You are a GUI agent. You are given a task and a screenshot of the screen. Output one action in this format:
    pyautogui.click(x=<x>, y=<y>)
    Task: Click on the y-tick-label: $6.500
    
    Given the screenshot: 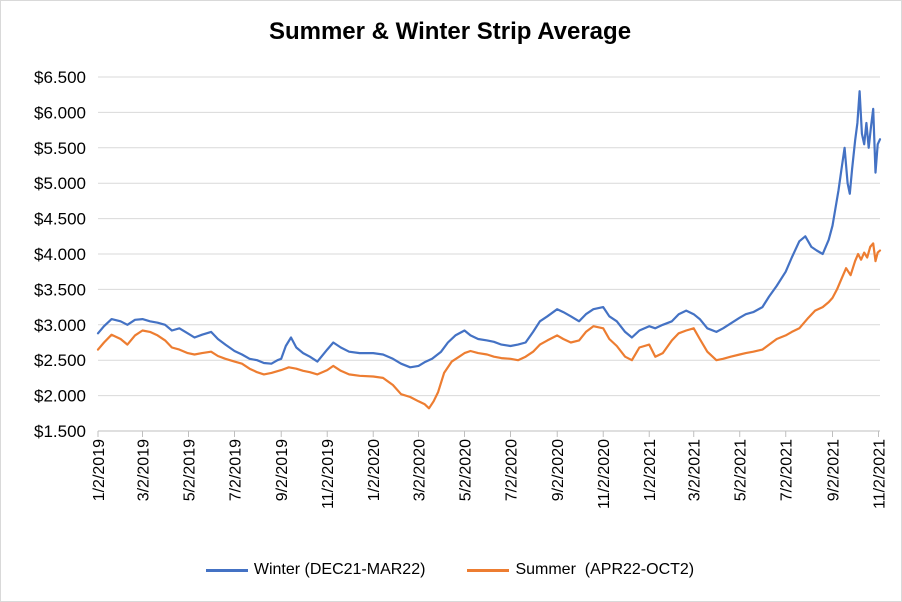 What is the action you would take?
    pyautogui.click(x=60, y=77)
    